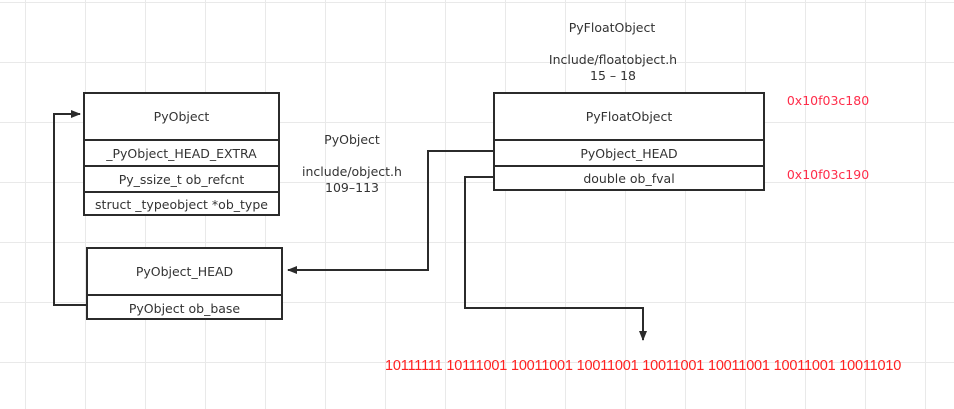  What do you see at coordinates (555, 258) in the screenshot?
I see `arrow-fval-to-binary` at bounding box center [555, 258].